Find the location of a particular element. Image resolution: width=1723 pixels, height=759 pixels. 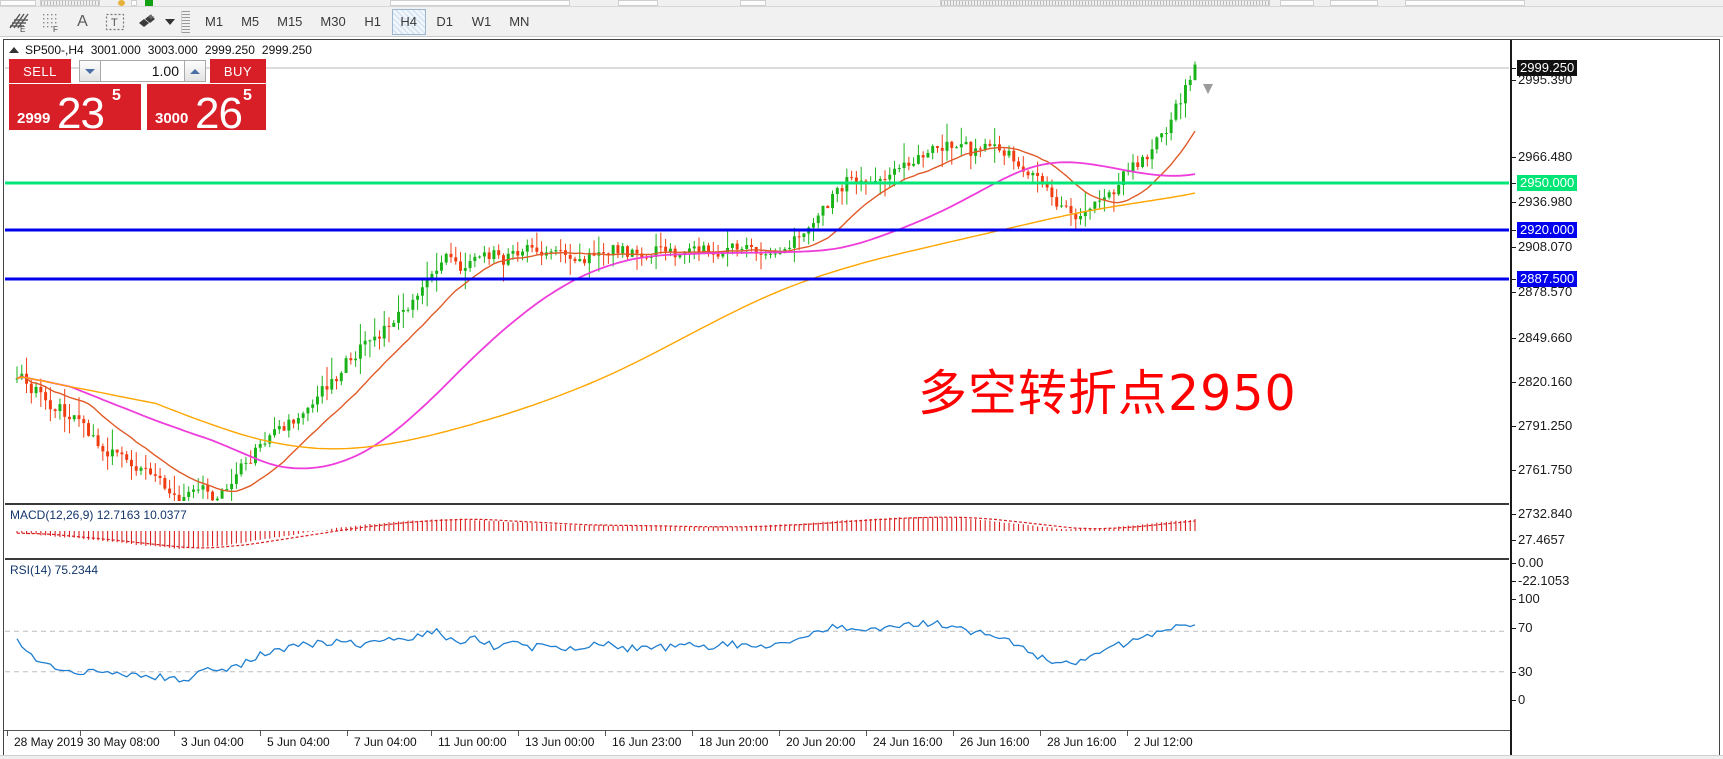

status-bar is located at coordinates (861, 757).